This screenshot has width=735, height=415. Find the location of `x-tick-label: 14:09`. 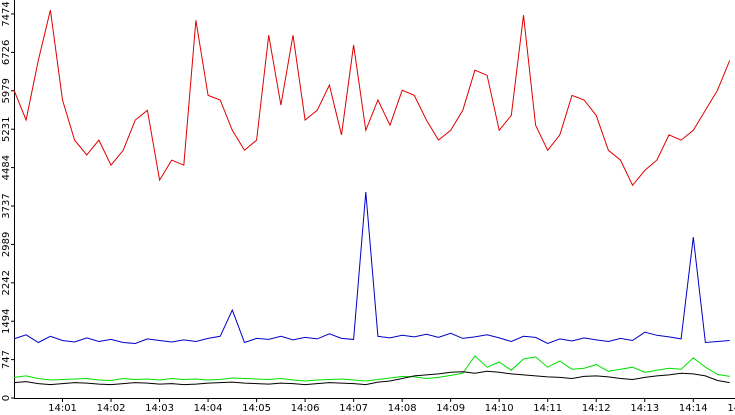

x-tick-label: 14:09 is located at coordinates (450, 408).